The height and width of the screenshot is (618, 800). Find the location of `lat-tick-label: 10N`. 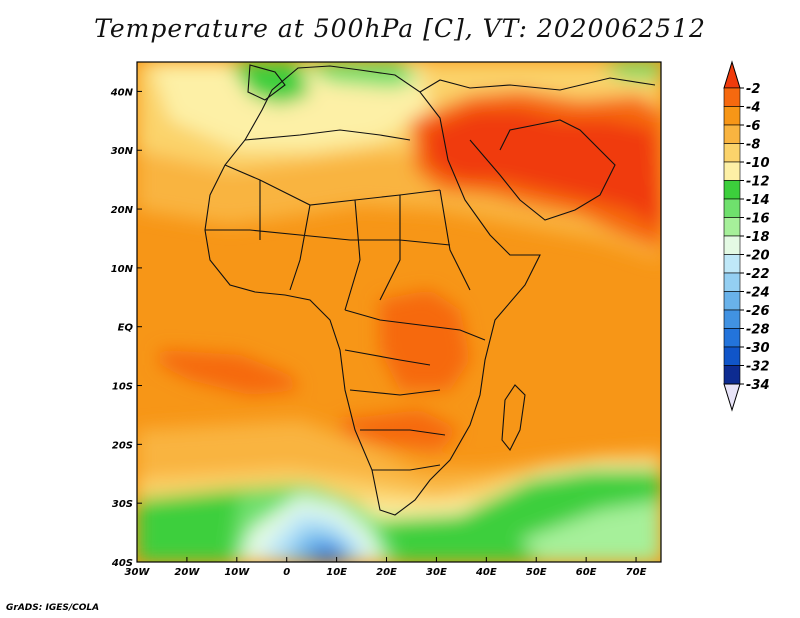

lat-tick-label: 10N is located at coordinates (122, 269).